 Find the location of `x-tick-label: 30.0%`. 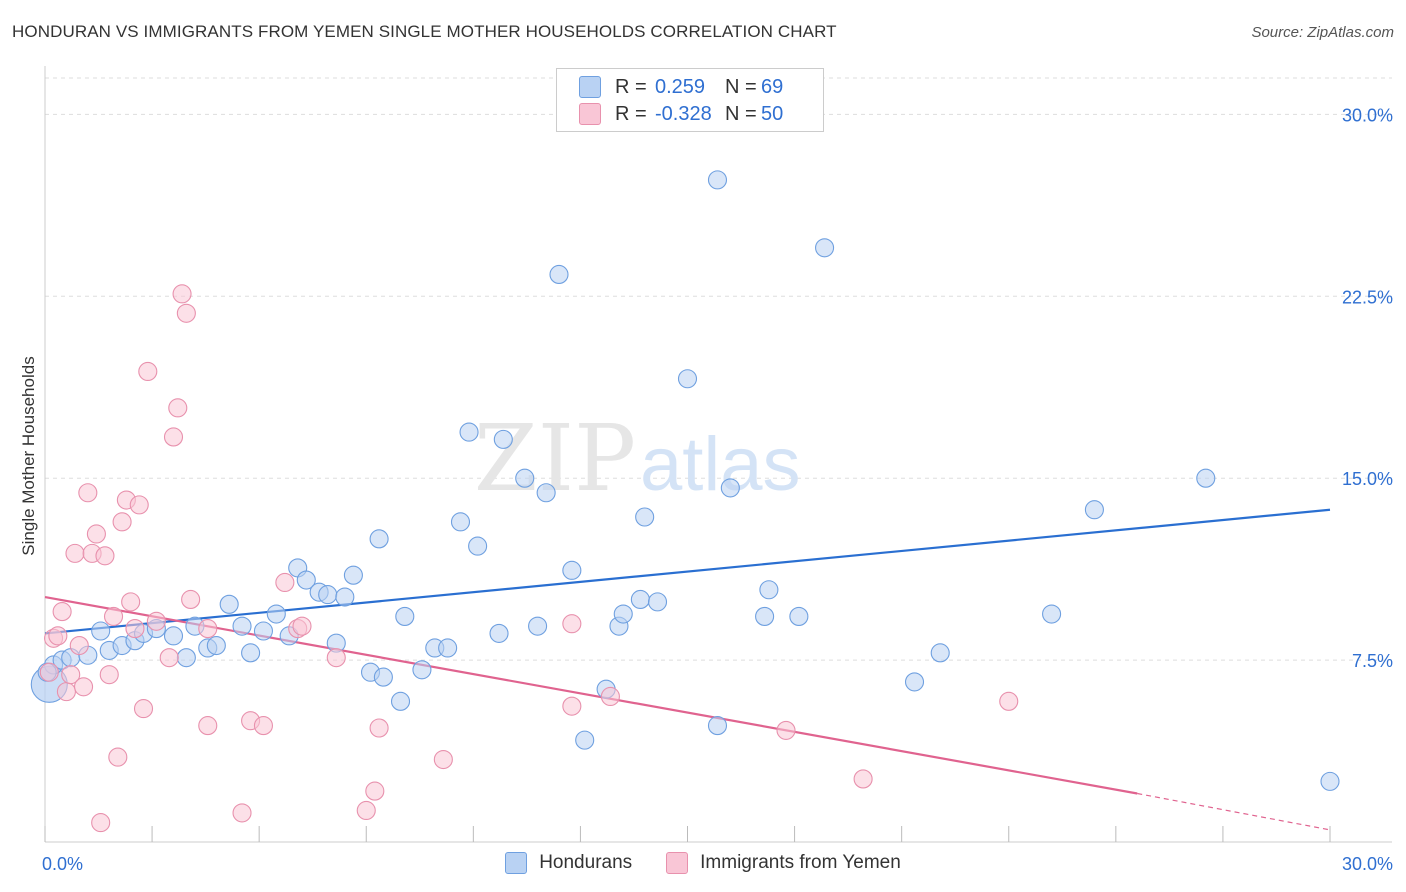

x-tick-label: 30.0% is located at coordinates (1367, 864).